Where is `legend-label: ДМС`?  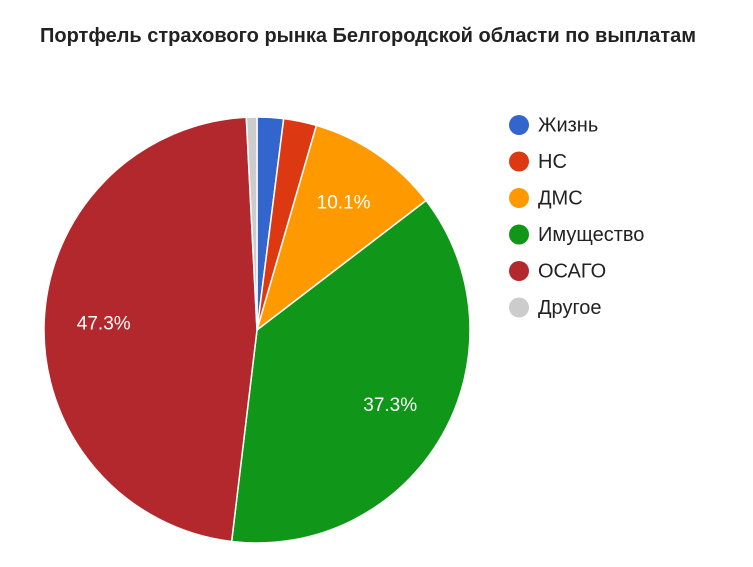 legend-label: ДМС is located at coordinates (560, 198).